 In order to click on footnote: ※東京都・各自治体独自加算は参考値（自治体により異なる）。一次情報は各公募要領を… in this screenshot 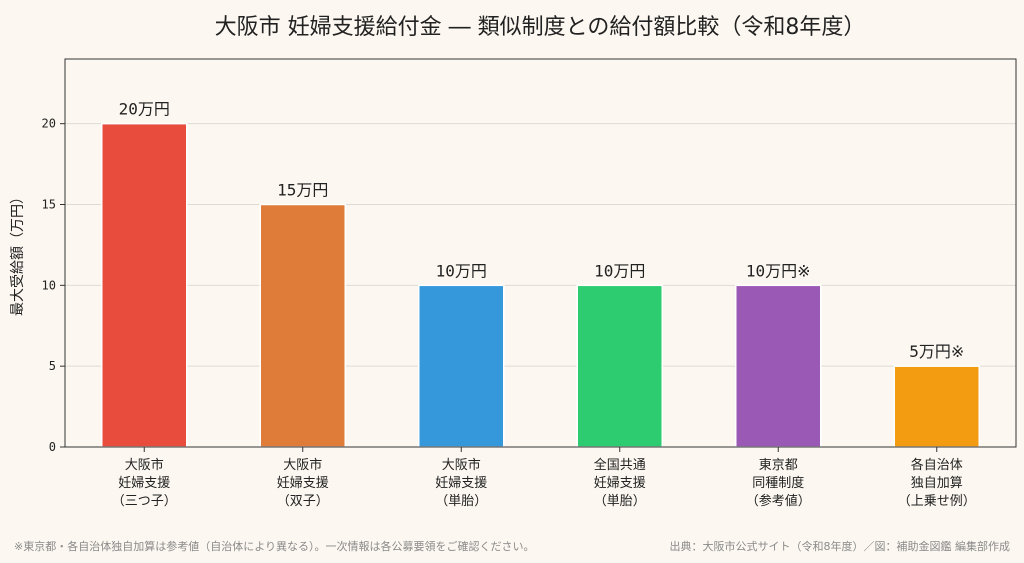, I will do `click(274, 546)`.